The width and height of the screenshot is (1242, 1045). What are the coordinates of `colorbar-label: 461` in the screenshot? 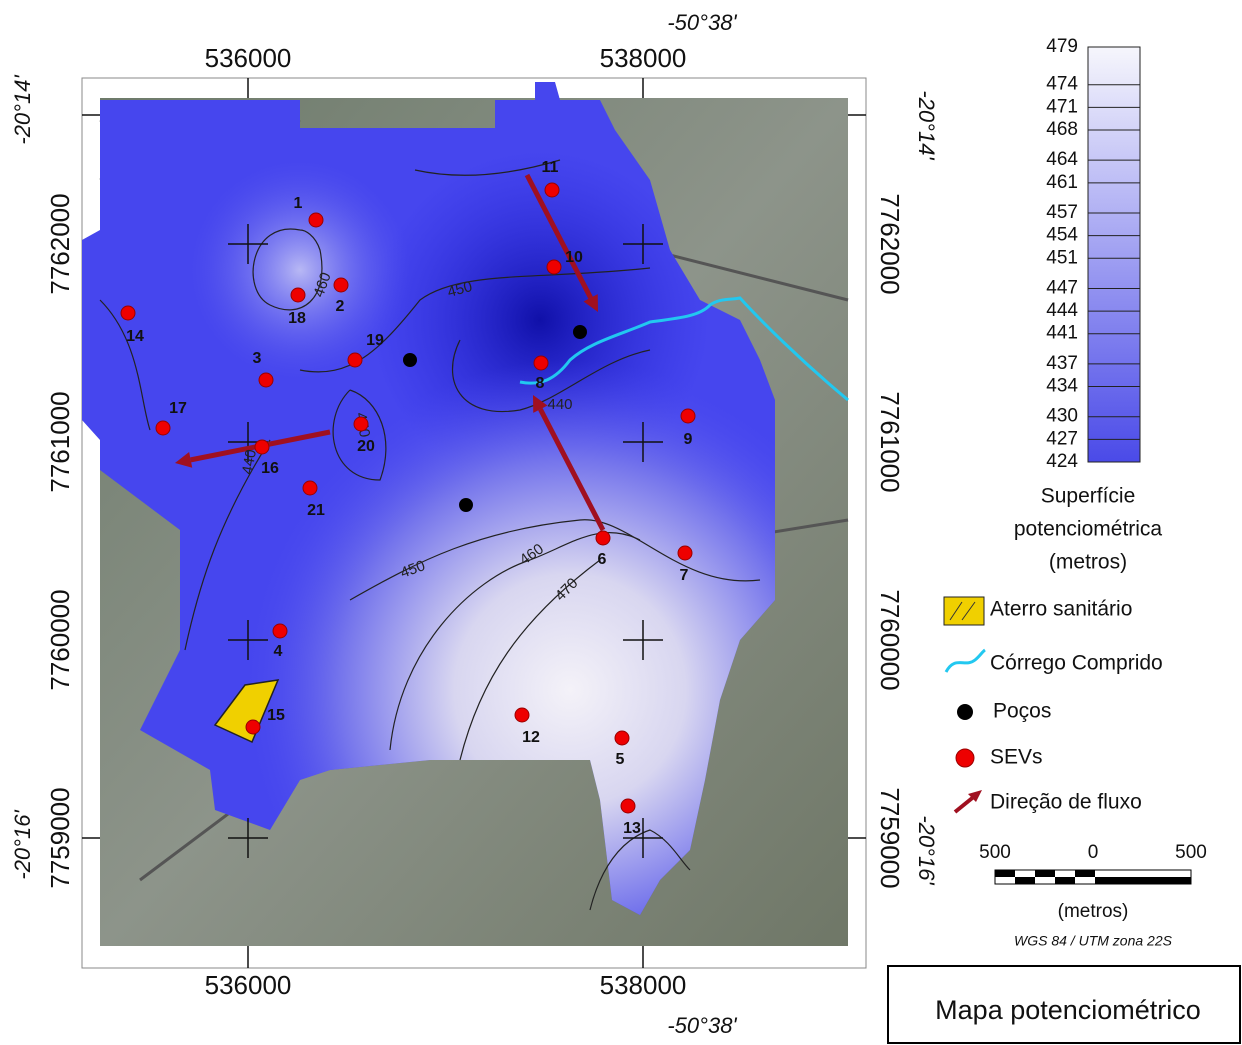 It's located at (1062, 182).